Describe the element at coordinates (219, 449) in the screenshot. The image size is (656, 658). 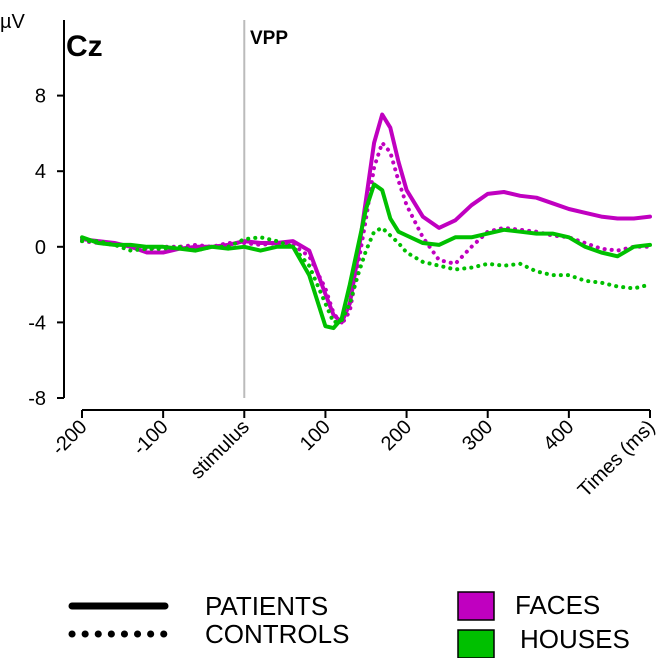
I see `x-tick-label: stimulus` at that location.